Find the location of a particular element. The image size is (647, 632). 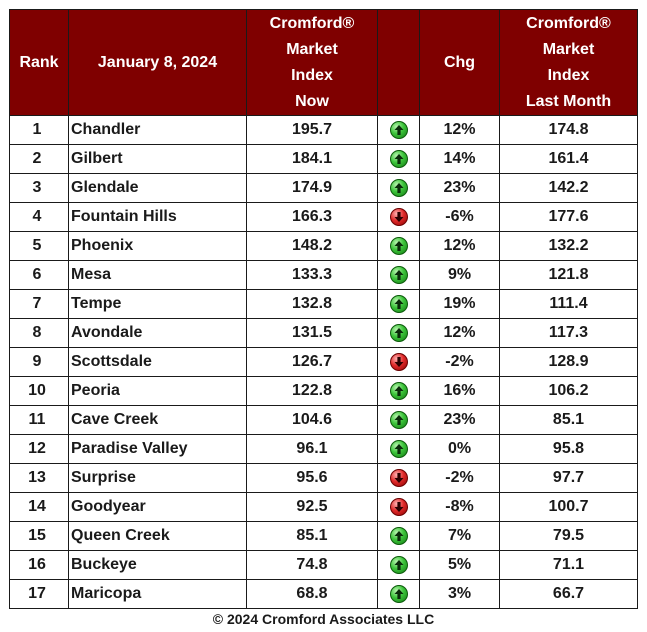

change-cell: 9% is located at coordinates (459, 275).